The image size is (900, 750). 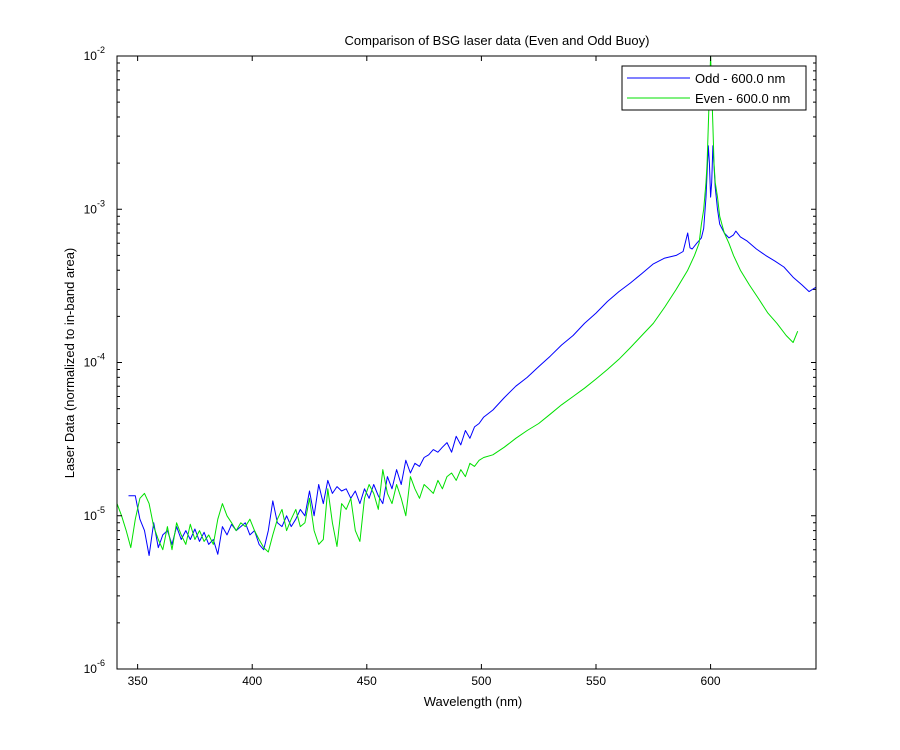 What do you see at coordinates (69, 363) in the screenshot?
I see `y-axis-label: Laser Data (normalized to in-band area)` at bounding box center [69, 363].